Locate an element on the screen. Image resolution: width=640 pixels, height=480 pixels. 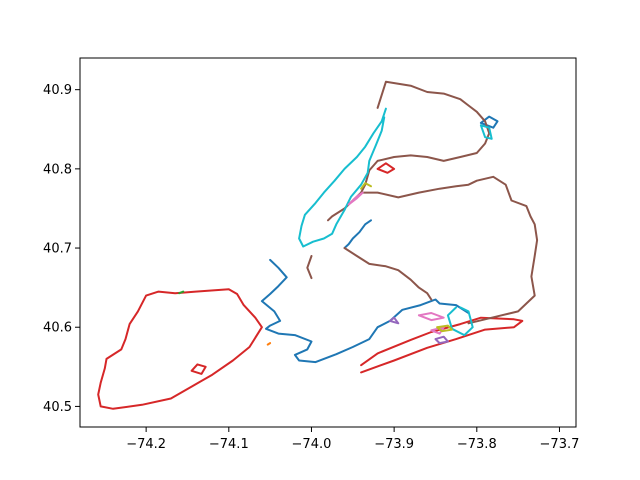
x-axis-ticks: −74.2 −74.1 −74.0 −73.9 −73.8 −73.7 is located at coordinates (352, 439).